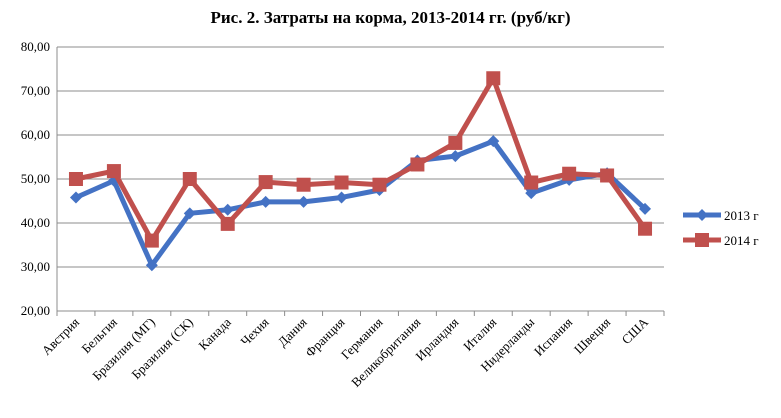  I want to click on y-tick-labels: 20,00 30,00 40,00 50,00 60,00 70,00 80,00, so click(35, 178).